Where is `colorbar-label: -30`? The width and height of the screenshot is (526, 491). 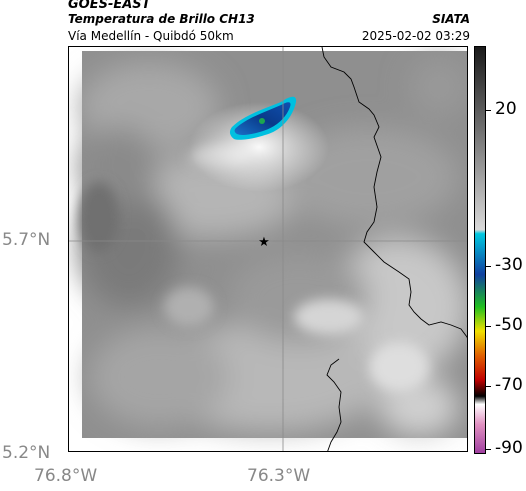 colorbar-label: -30 is located at coordinates (509, 265).